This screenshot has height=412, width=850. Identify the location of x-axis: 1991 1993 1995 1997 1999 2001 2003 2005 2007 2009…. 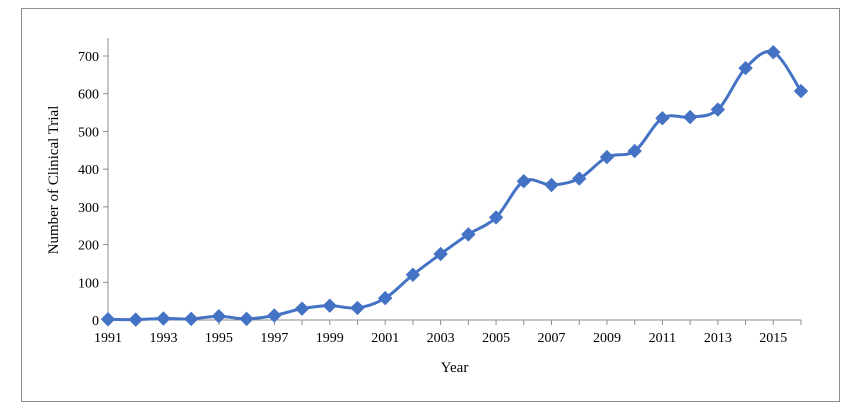
(448, 332).